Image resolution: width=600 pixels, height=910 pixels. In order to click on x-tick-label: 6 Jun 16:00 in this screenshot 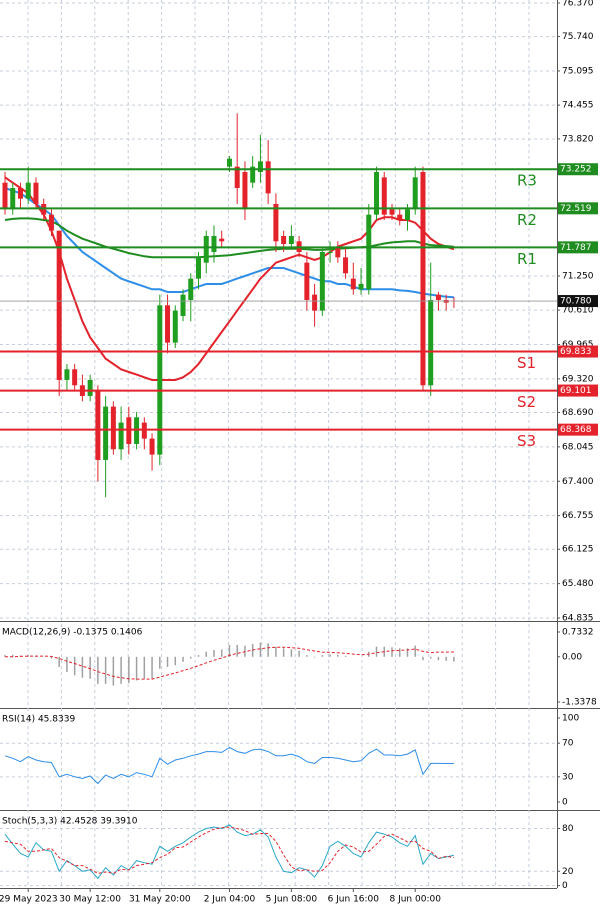, I will do `click(354, 900)`.